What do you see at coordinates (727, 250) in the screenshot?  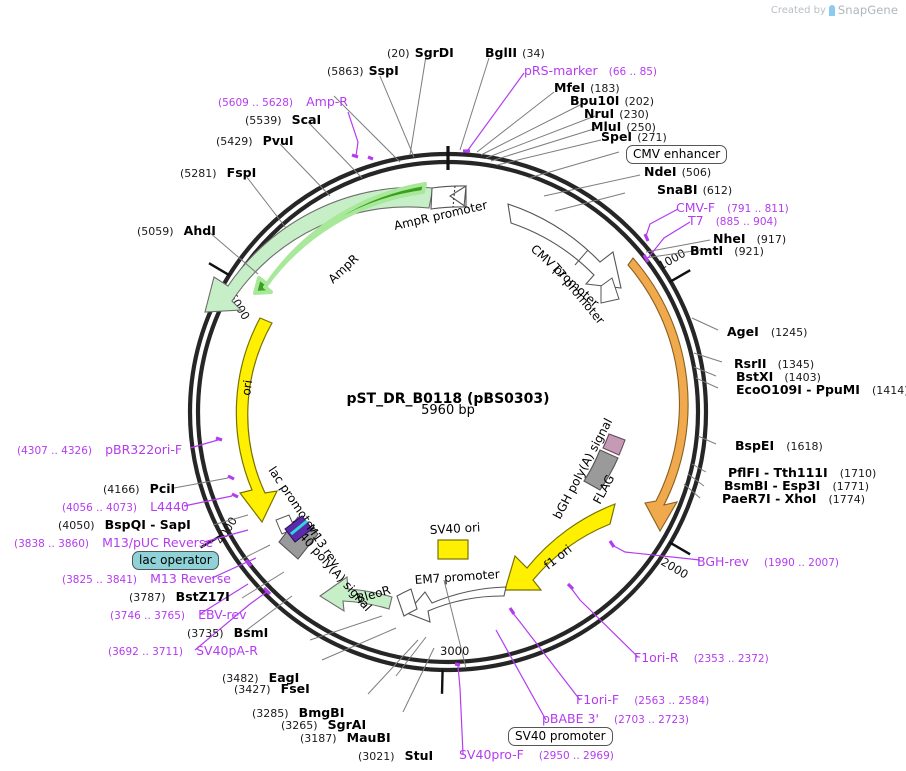 I see `enzyme-label-bmti: BmtI (921)` at bounding box center [727, 250].